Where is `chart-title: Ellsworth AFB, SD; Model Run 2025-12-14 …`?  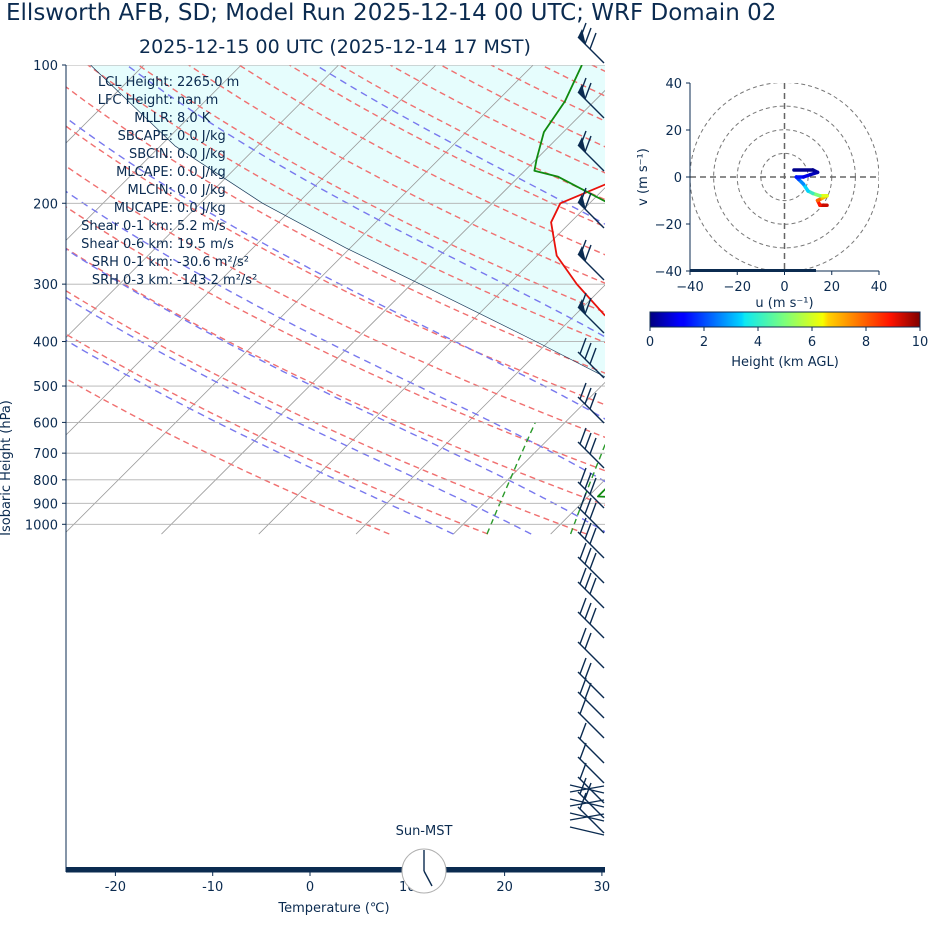
chart-title: Ellsworth AFB, SD; Model Run 2025-12-14 … is located at coordinates (391, 13).